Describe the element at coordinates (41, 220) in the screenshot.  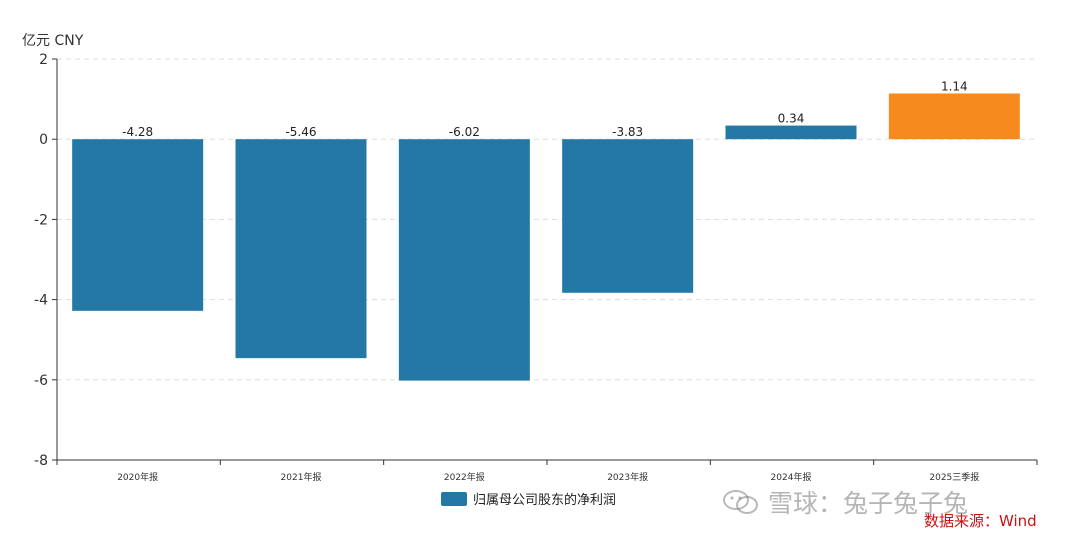
I see `y-tick-label: -2` at that location.